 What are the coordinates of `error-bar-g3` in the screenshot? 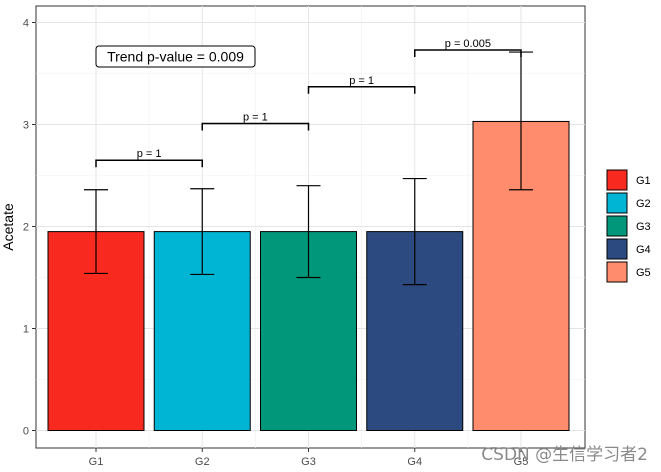 It's located at (308, 232).